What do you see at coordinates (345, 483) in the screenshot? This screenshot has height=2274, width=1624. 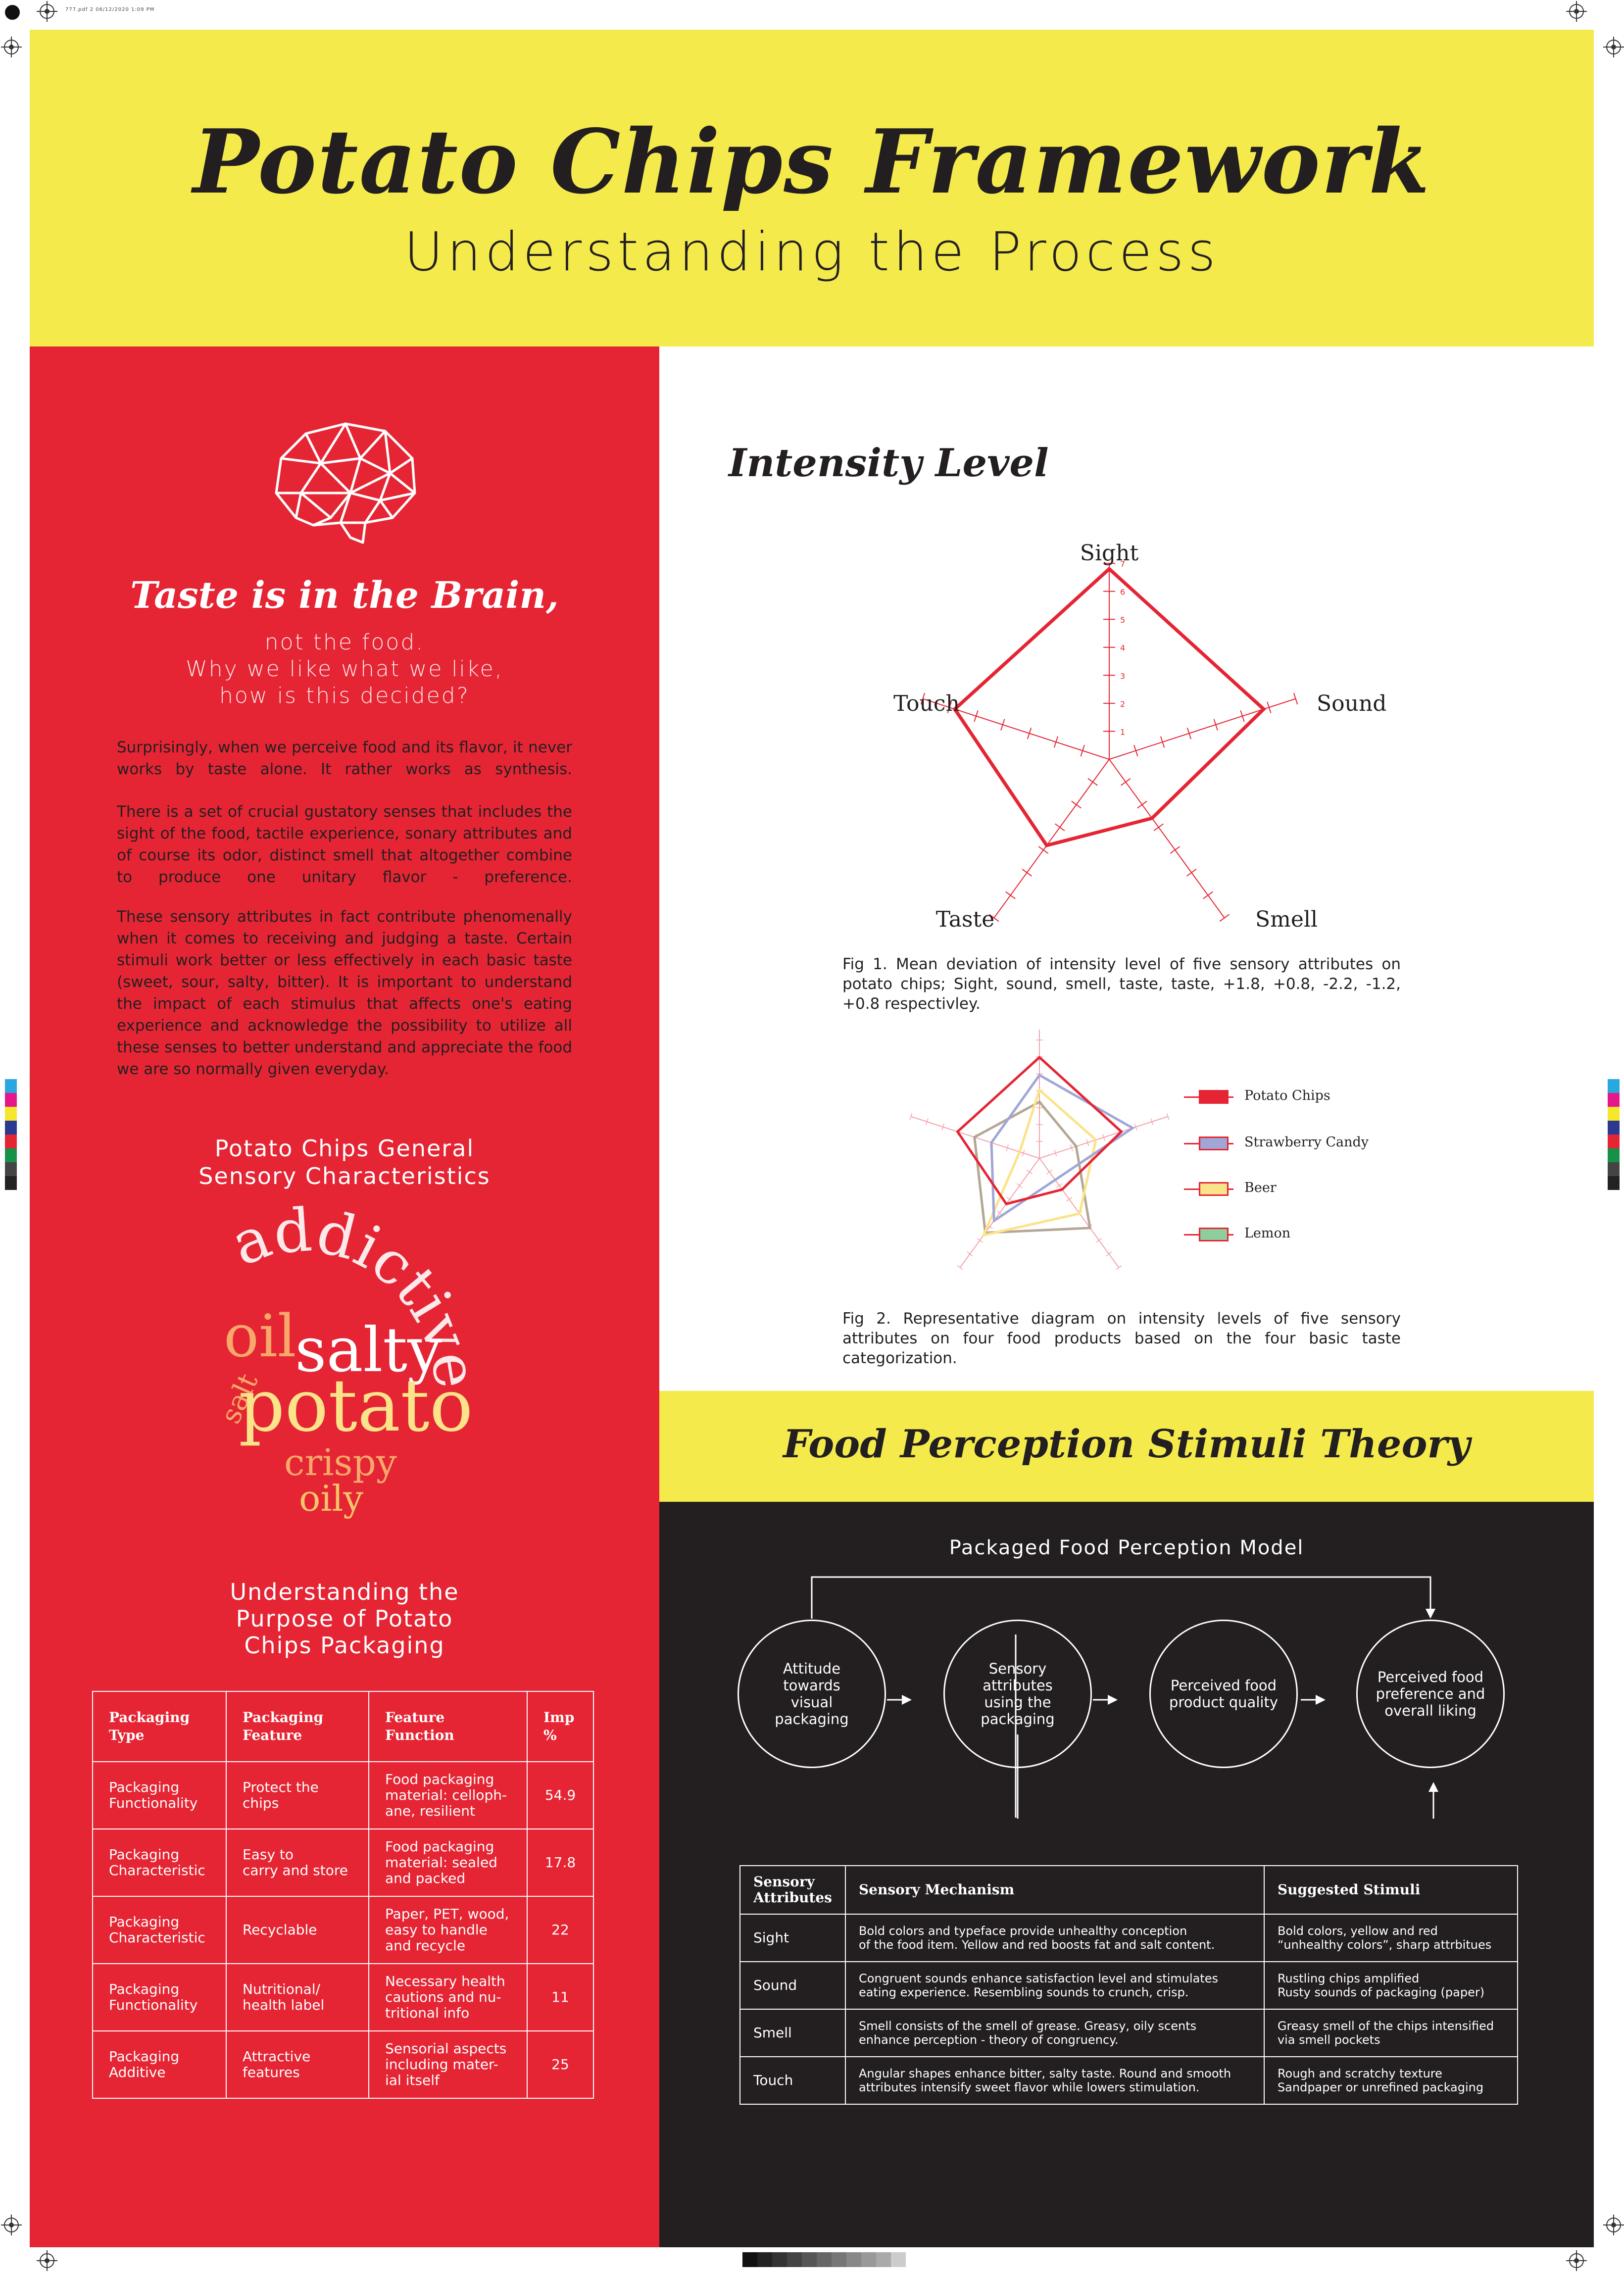 I see `brain-icon` at bounding box center [345, 483].